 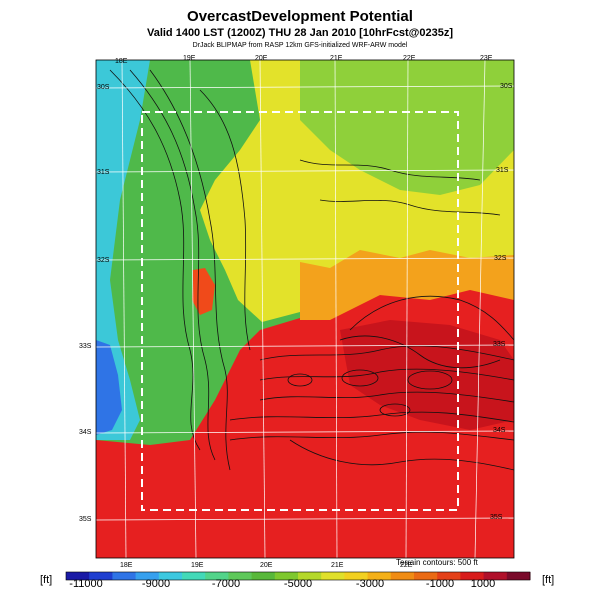 I want to click on colorbar-tick: -7000, so click(x=226, y=584).